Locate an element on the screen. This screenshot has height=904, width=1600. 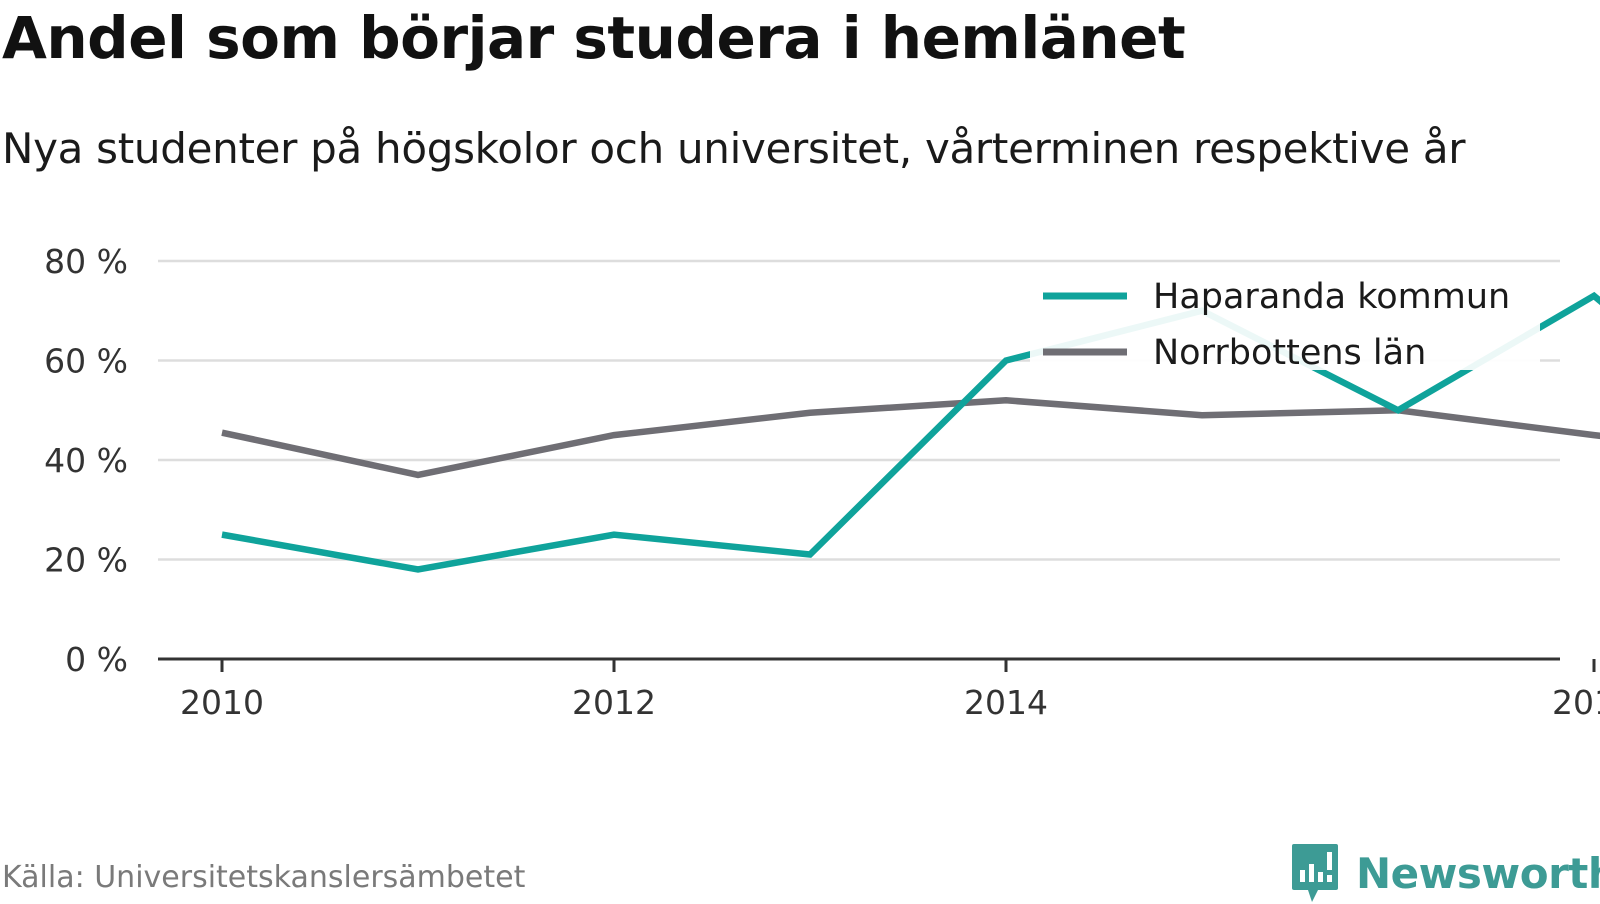
y-tick-label: 40 % is located at coordinates (86, 460).